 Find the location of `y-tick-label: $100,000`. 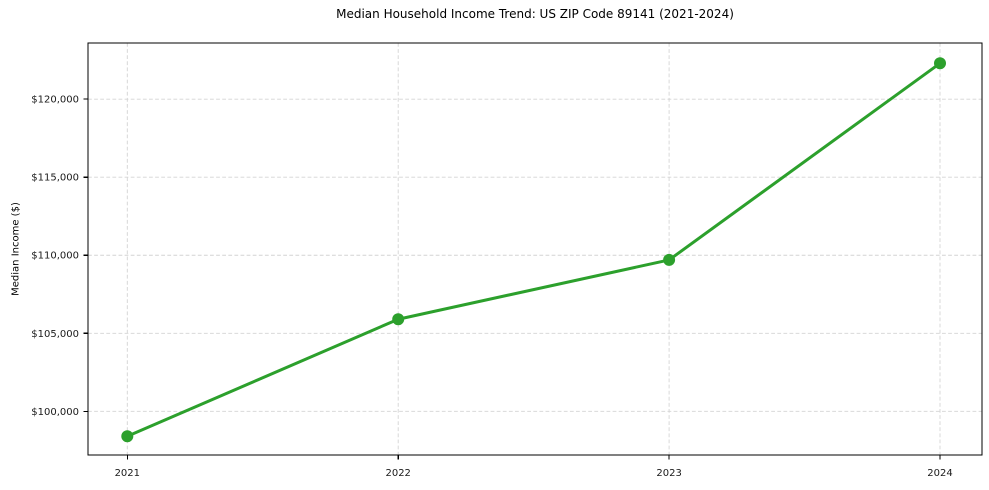

y-tick-label: $100,000 is located at coordinates (55, 412).